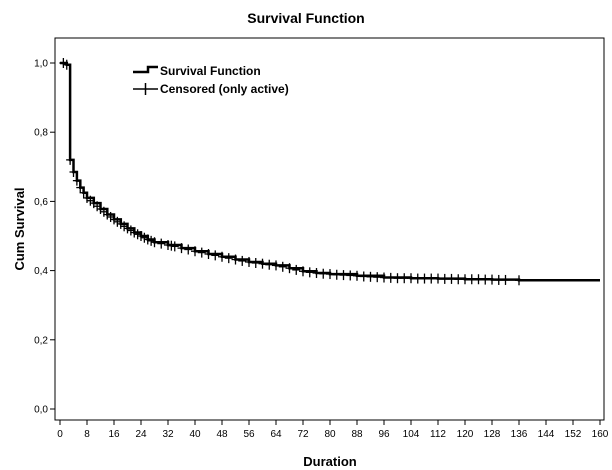 The image size is (612, 470). Describe the element at coordinates (41, 202) in the screenshot. I see `y-tick-label: 0,6` at that location.